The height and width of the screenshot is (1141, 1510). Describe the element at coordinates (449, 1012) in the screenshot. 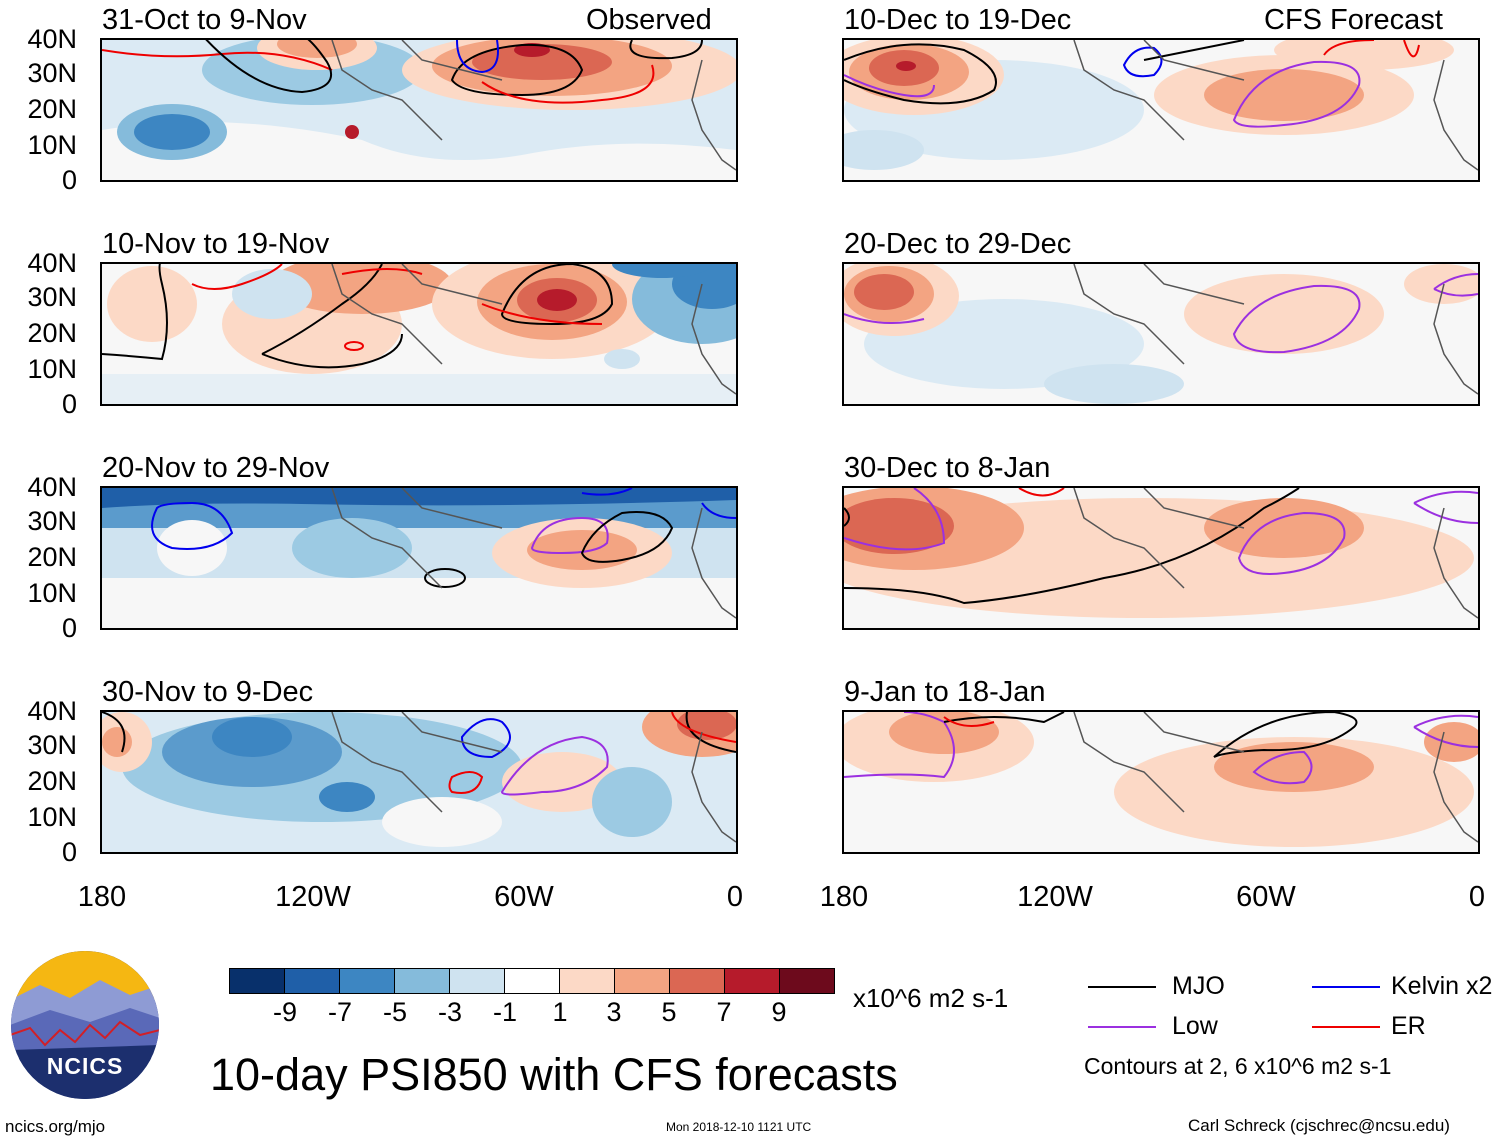

I see `colorbar-label: -3` at that location.